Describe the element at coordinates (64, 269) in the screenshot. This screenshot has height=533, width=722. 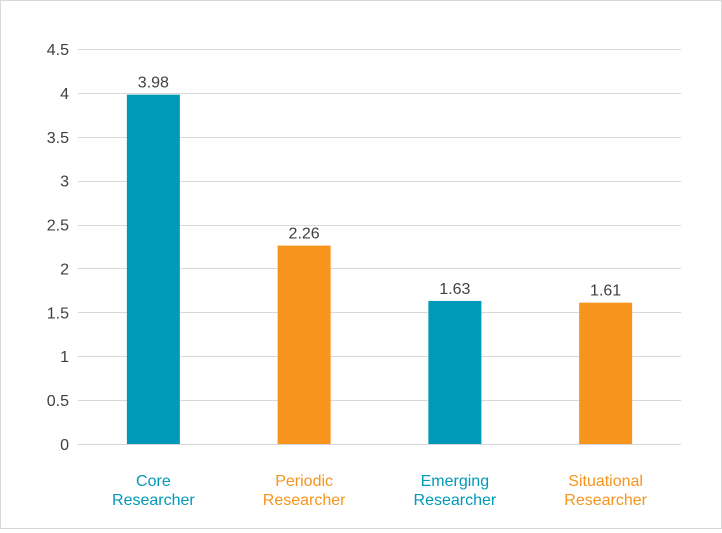
I see `y-tick-label: 2` at that location.